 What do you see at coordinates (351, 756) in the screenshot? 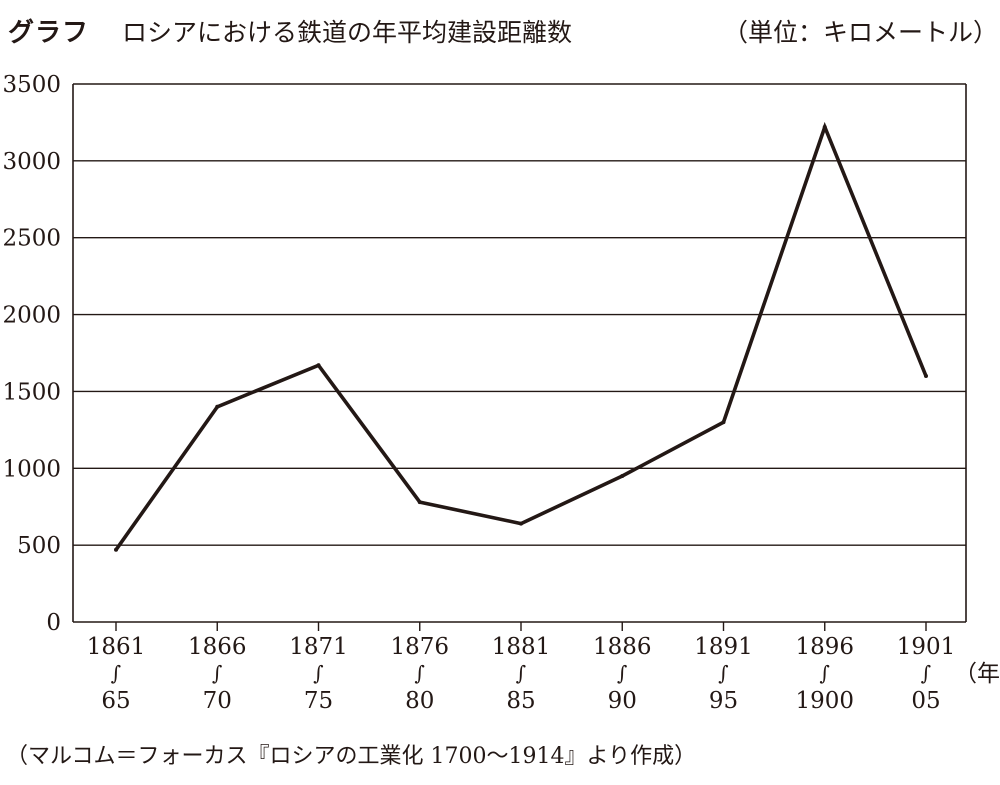
I see `source-note: （マルコム＝フォーカス『ロシアの工業化 1700～1914』より作成）` at bounding box center [351, 756].